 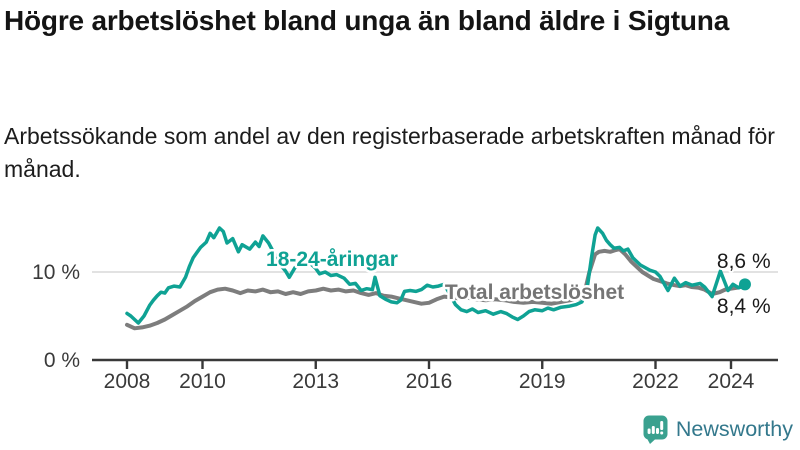 What do you see at coordinates (734, 429) in the screenshot?
I see `newsworthy-wordmark: Newsworthy` at bounding box center [734, 429].